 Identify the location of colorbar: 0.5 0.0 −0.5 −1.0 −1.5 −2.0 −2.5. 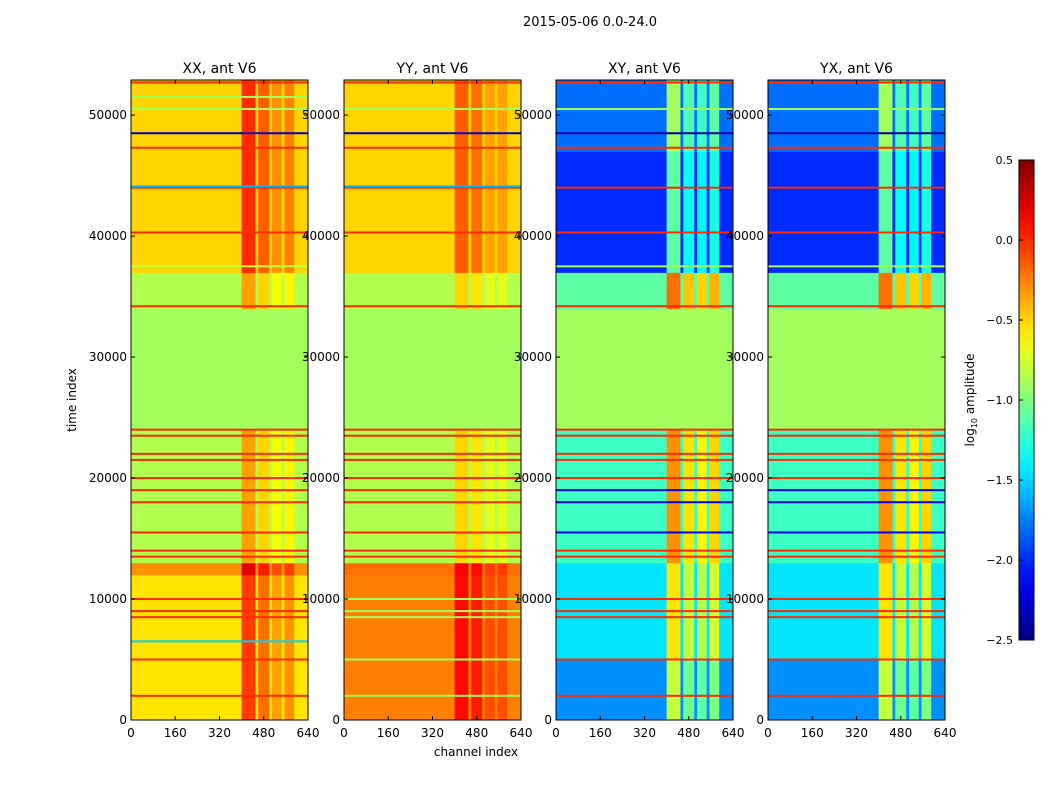
(1010, 400).